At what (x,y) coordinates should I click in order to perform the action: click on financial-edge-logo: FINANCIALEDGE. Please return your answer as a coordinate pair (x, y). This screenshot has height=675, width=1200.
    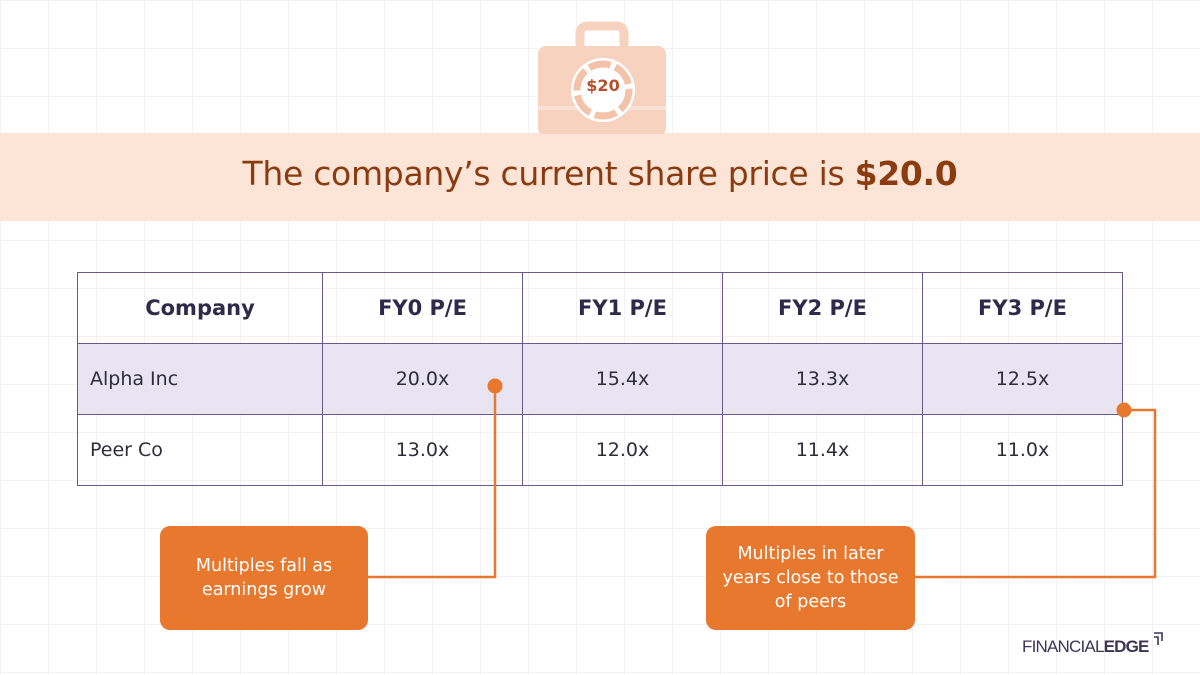
    Looking at the image, I should click on (1085, 647).